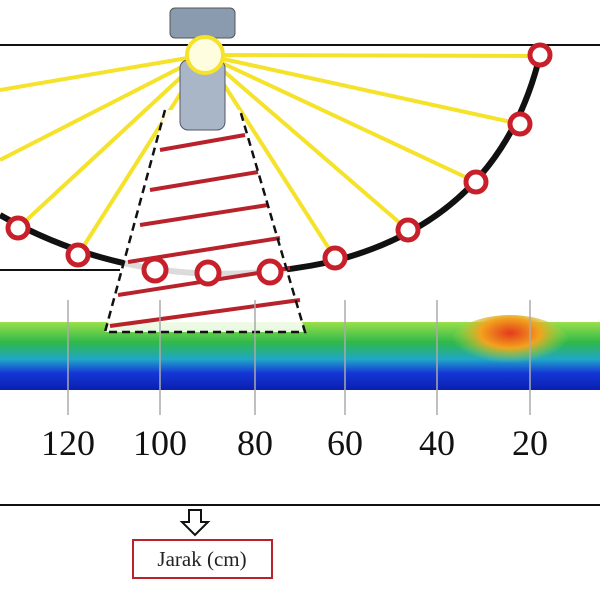 The height and width of the screenshot is (600, 600). What do you see at coordinates (195, 523) in the screenshot?
I see `down-arrow` at bounding box center [195, 523].